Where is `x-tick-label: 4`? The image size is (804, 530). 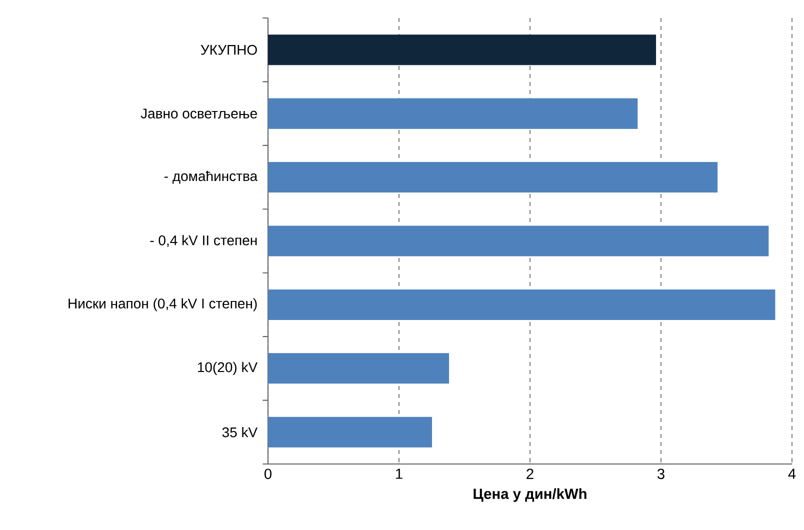 x-tick-label: 4 is located at coordinates (792, 473).